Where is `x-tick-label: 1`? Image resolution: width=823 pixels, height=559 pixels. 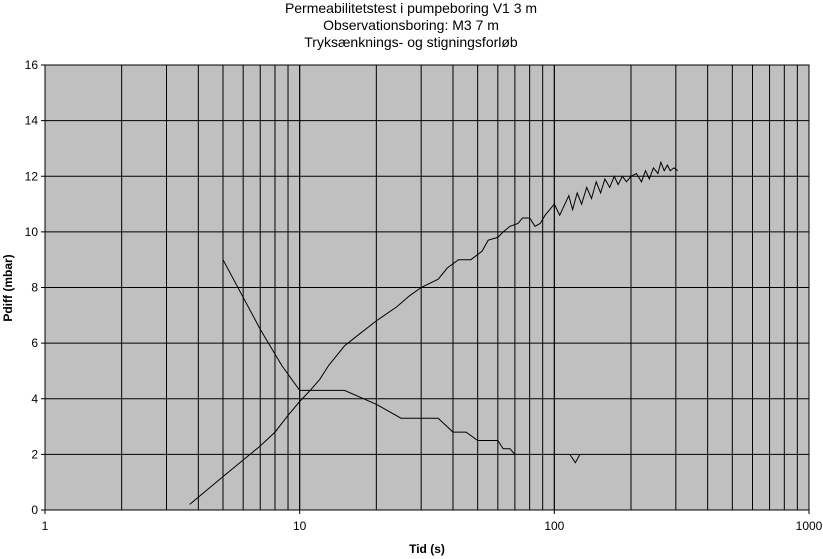
x-tick-label: 1 is located at coordinates (45, 526).